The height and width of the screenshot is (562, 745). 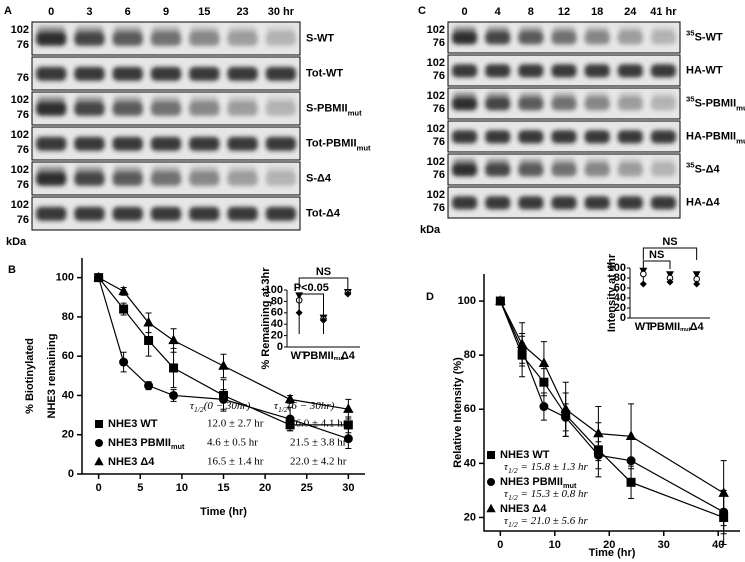 I want to click on legend-marker, so click(x=491, y=508).